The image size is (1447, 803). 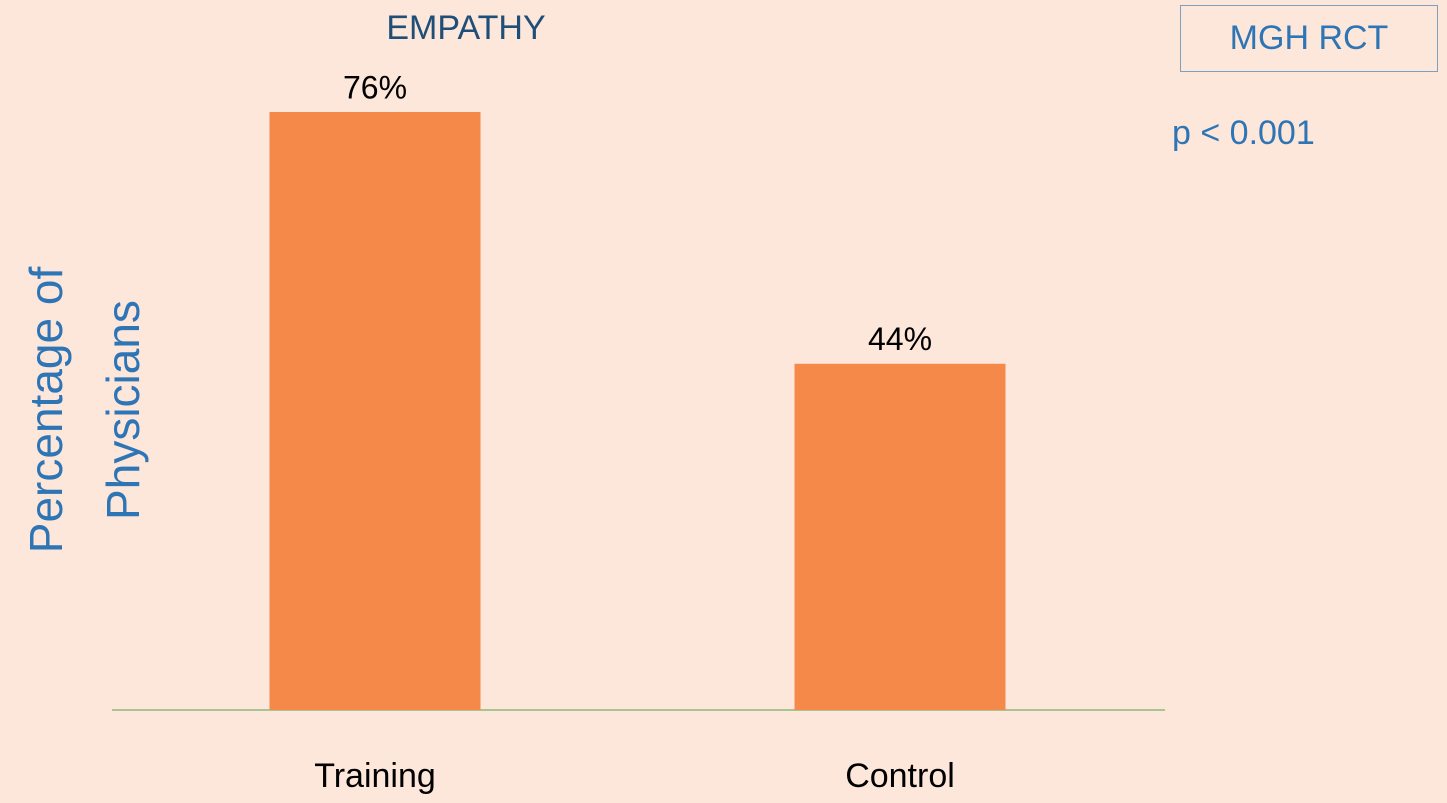 I want to click on data-label: 76%, so click(x=375, y=87).